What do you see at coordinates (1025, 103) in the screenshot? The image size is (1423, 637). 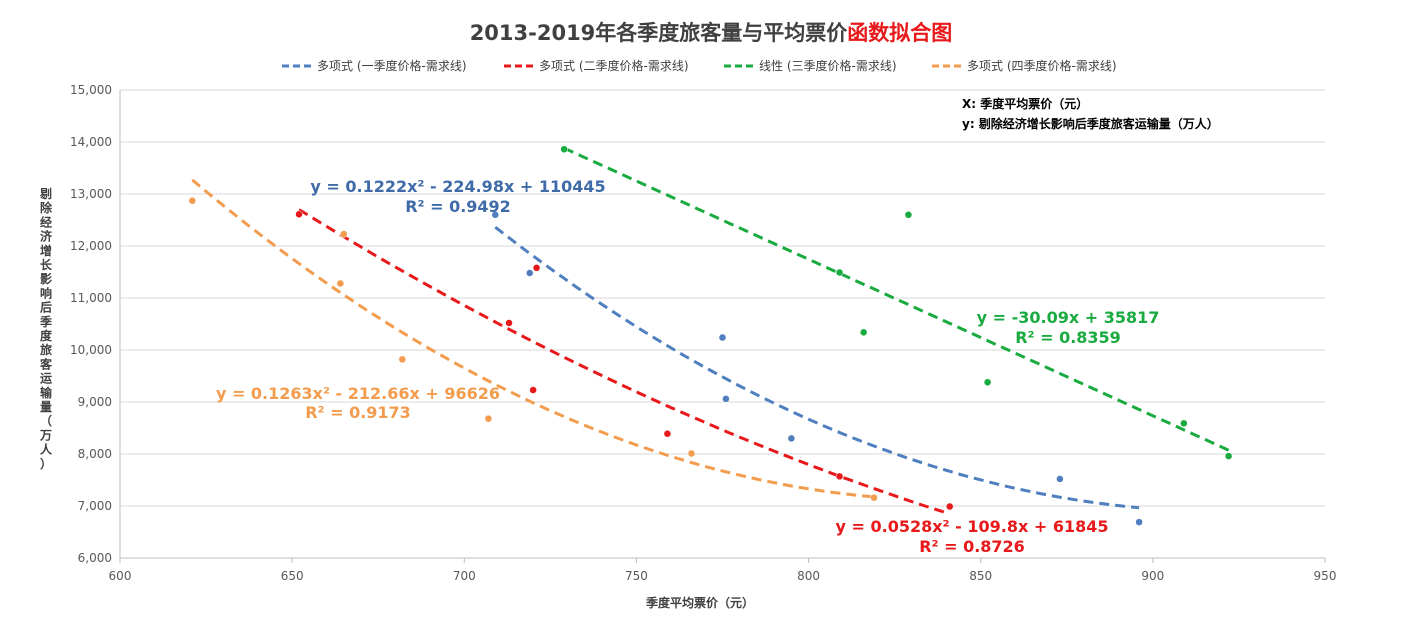 I see `axis-note: X: 季度平均票价（元）` at bounding box center [1025, 103].